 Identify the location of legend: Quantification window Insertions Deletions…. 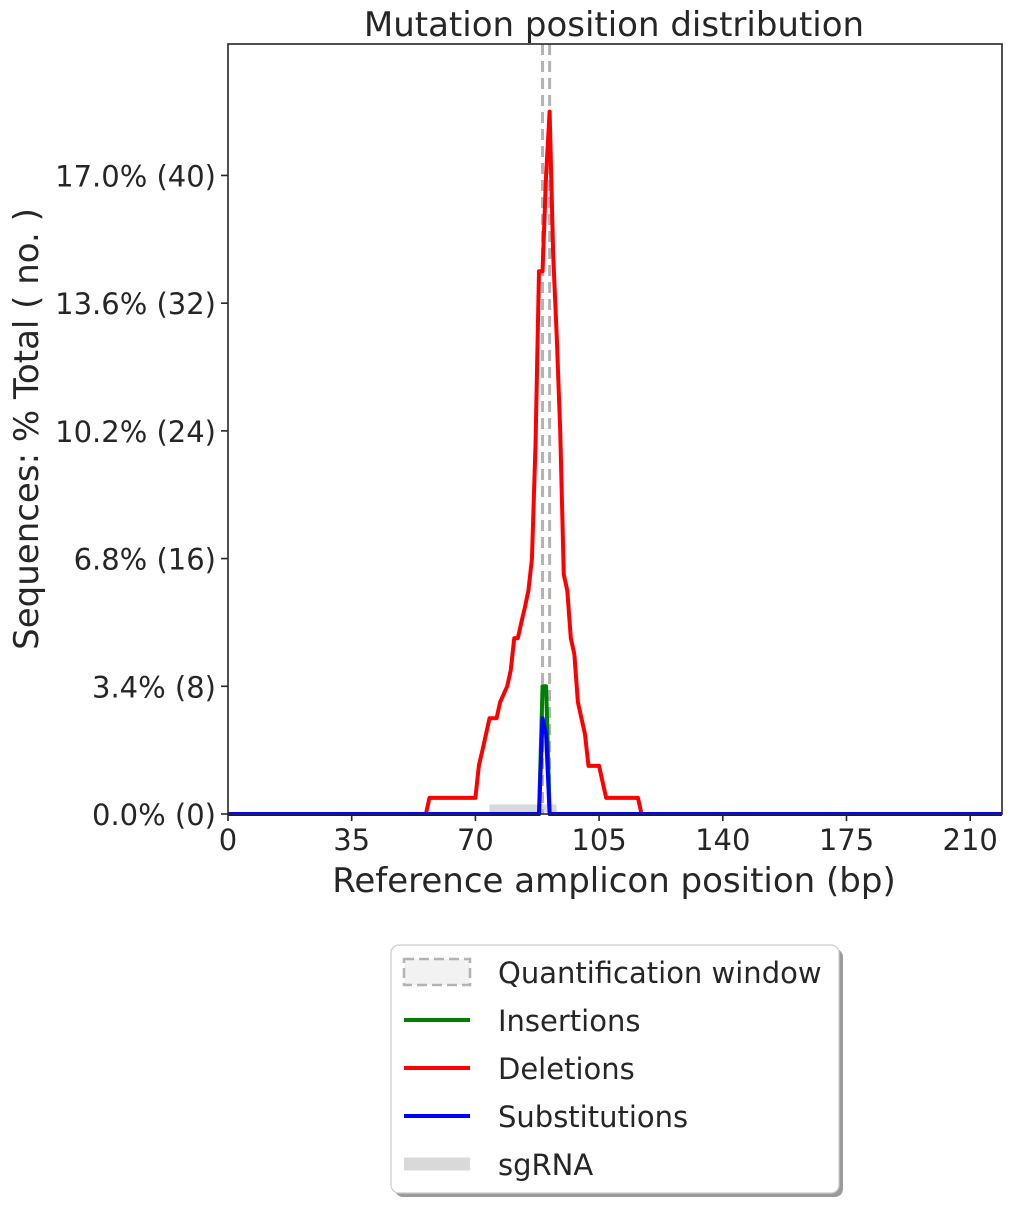
(616, 1070).